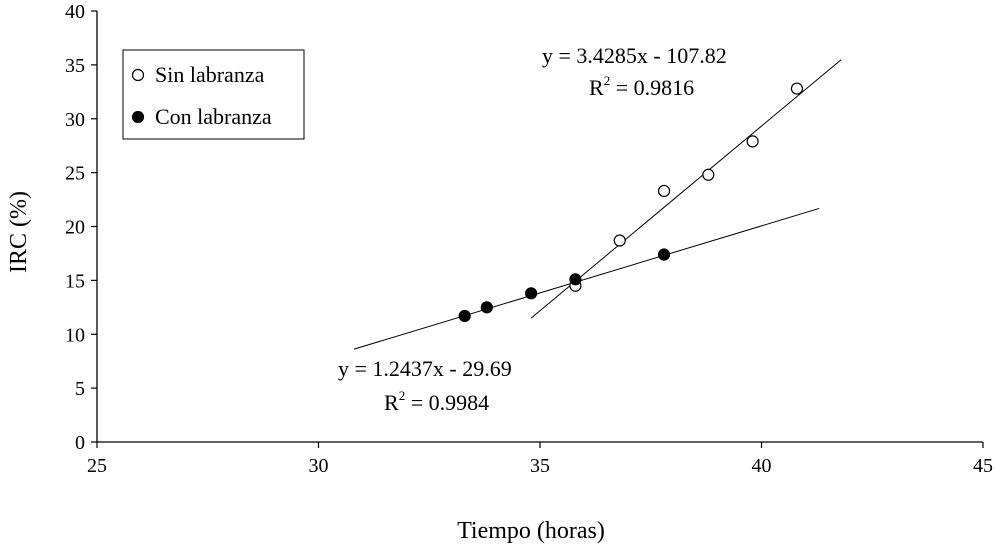 This screenshot has width=996, height=550. What do you see at coordinates (210, 74) in the screenshot?
I see `legend-label-sin-labranza: Sin labranza` at bounding box center [210, 74].